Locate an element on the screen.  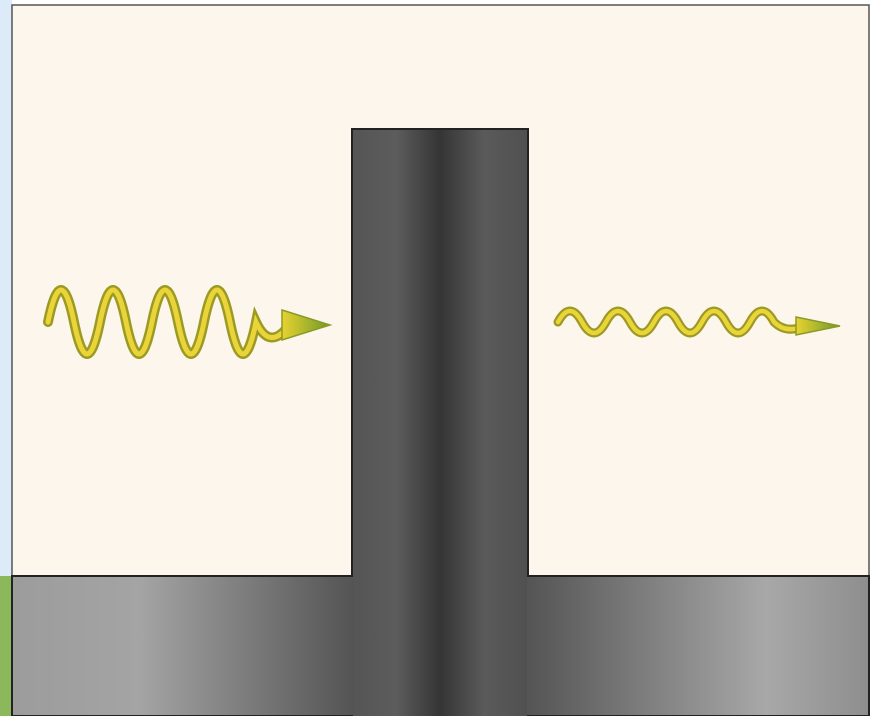
transmitted-wave is located at coordinates (697, 322).